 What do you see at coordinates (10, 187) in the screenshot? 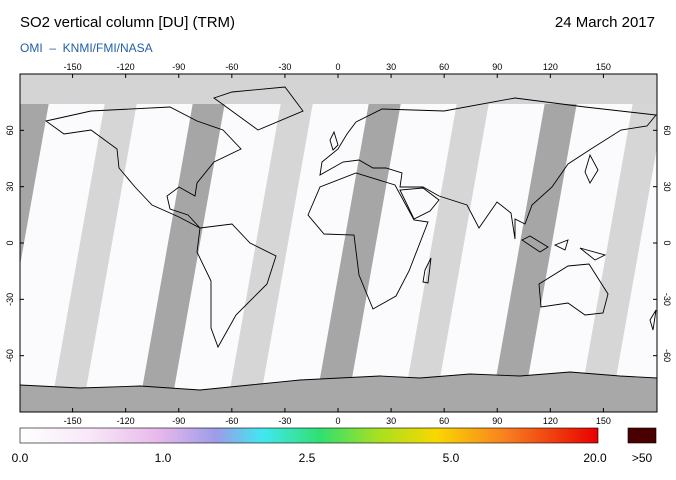
I see `lat-label-left: 30` at bounding box center [10, 187].